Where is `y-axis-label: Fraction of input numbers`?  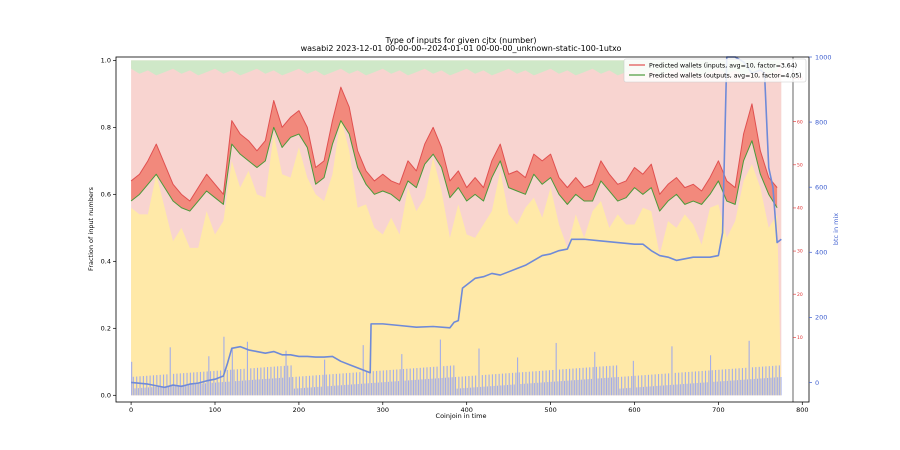 y-axis-label: Fraction of input numbers is located at coordinates (91, 228).